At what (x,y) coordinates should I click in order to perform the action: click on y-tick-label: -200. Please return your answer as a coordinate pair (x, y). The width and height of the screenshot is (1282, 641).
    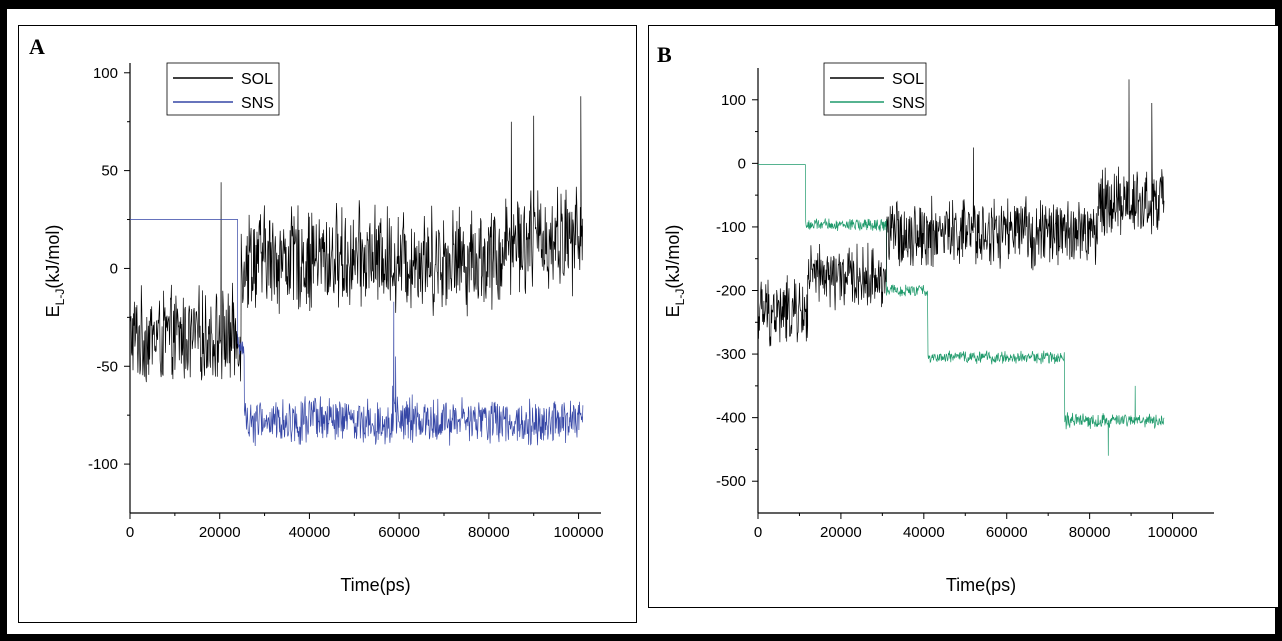
    Looking at the image, I should click on (731, 291).